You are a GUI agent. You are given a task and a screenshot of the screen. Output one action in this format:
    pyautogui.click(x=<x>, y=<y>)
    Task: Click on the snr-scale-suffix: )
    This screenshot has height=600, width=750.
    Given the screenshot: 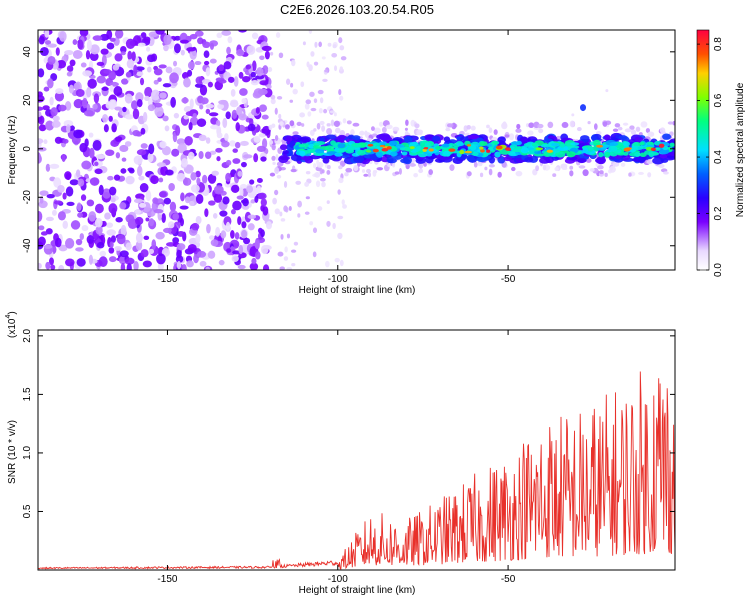 What is the action you would take?
    pyautogui.click(x=12, y=312)
    